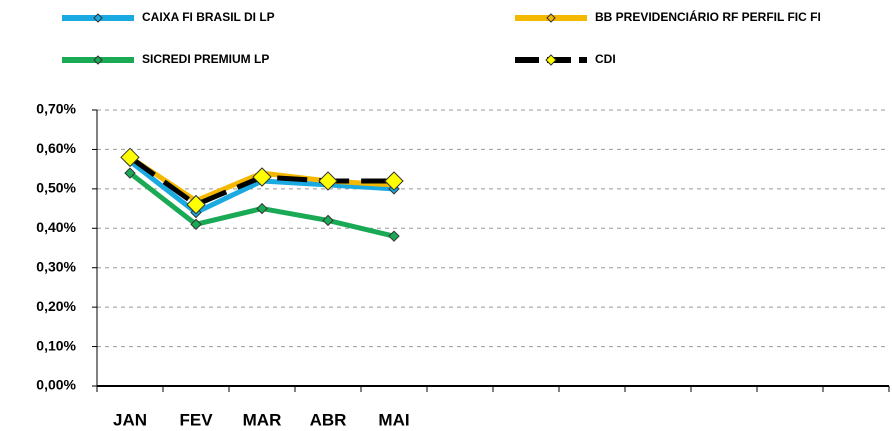  What do you see at coordinates (56, 109) in the screenshot?
I see `y-tick-label: 0,70%` at bounding box center [56, 109].